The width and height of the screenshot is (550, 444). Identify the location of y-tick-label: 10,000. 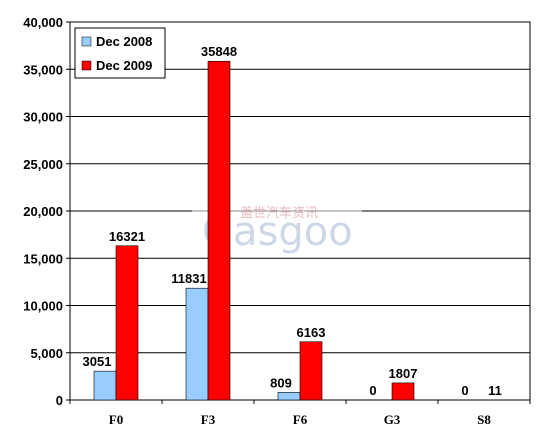
(43, 306).